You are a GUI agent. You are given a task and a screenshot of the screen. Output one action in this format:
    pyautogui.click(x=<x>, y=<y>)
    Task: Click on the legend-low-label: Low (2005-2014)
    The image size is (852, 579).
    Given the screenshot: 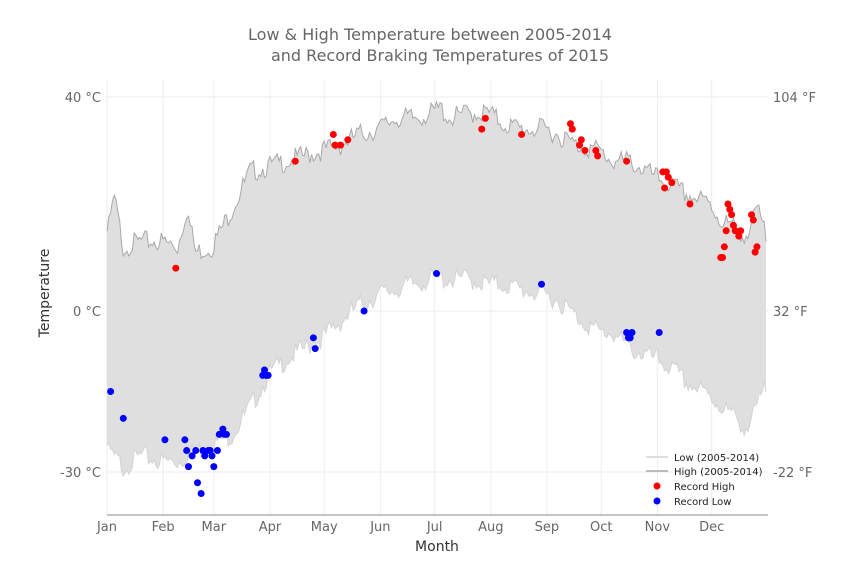 What is the action you would take?
    pyautogui.click(x=716, y=458)
    